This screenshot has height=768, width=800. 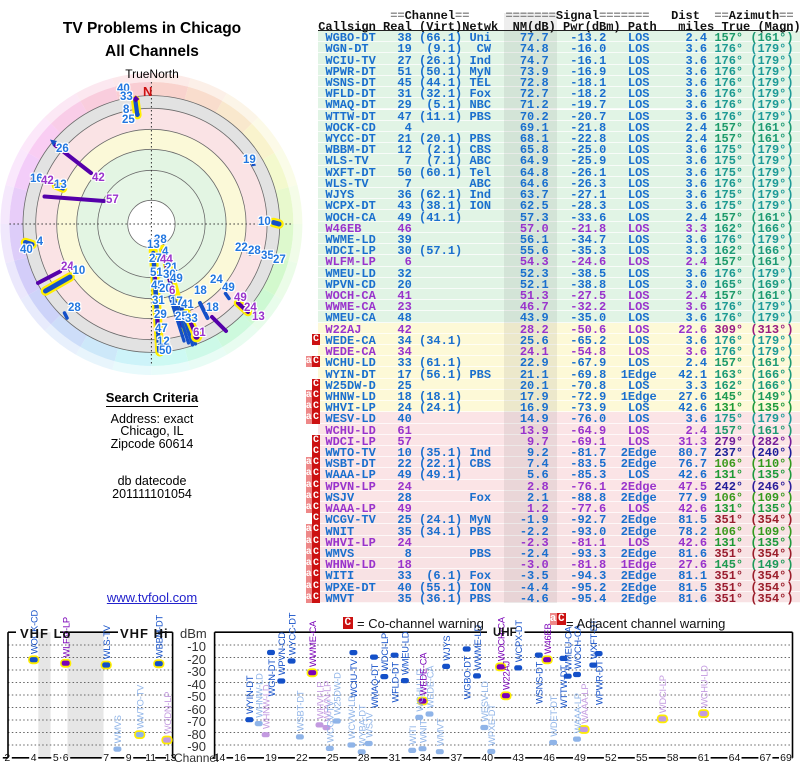 What do you see at coordinates (468, 677) in the screenshot?
I see `svg-text: WGBO-DT` at bounding box center [468, 677].